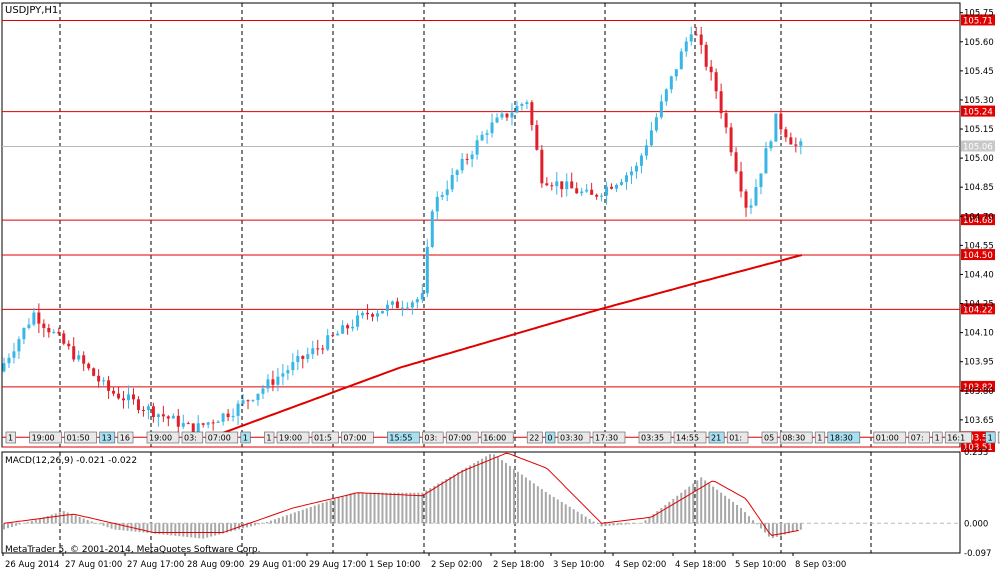 The width and height of the screenshot is (1000, 578). Describe the element at coordinates (760, 565) in the screenshot. I see `time-tick-label: 5 Sep 10:00` at that location.